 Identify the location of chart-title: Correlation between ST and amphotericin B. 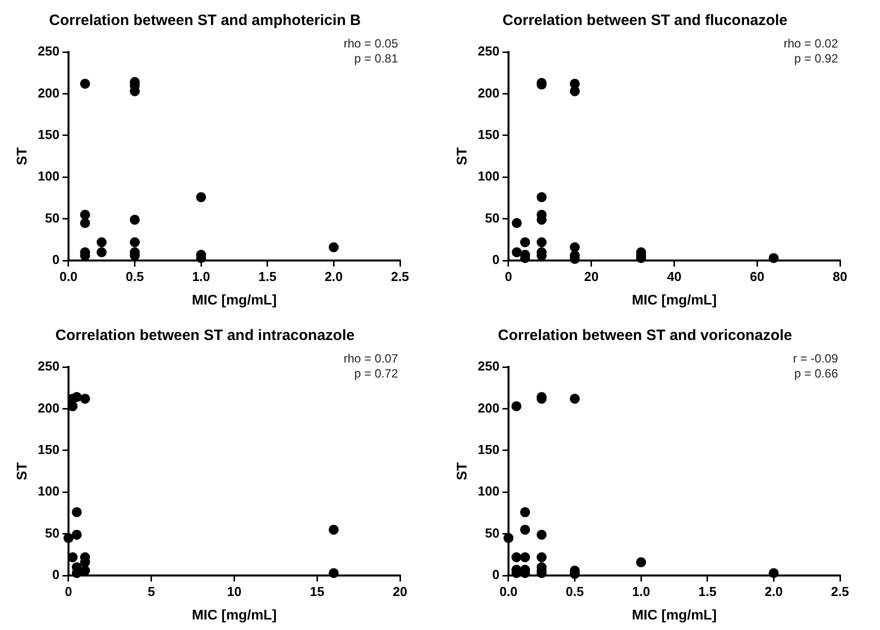
(205, 21).